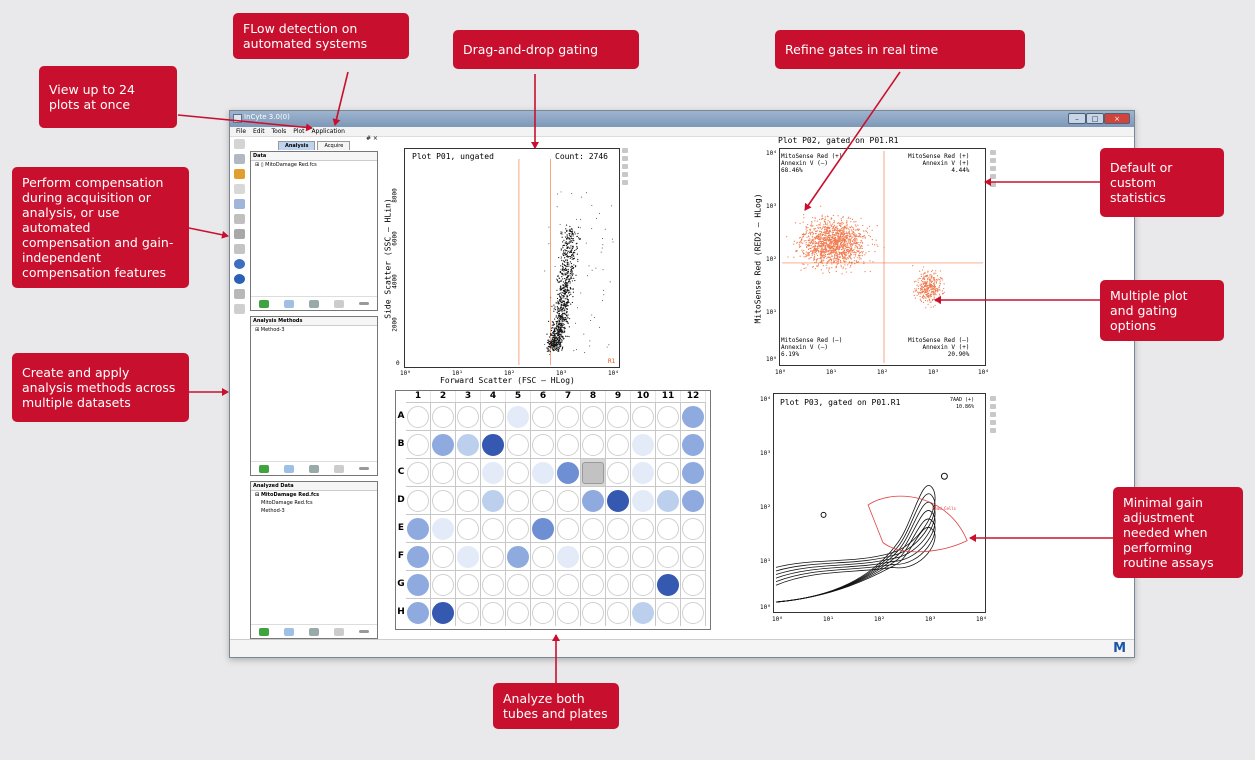 Image resolution: width=1255 pixels, height=760 pixels. Describe the element at coordinates (401, 416) in the screenshot. I see `plate-row-header: A` at that location.